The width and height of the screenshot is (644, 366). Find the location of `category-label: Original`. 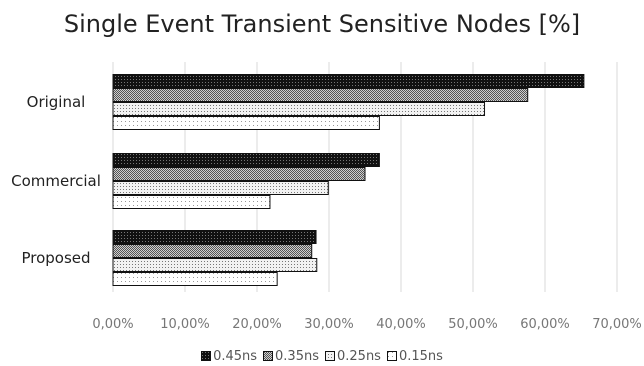

category-label: Original is located at coordinates (56, 102).